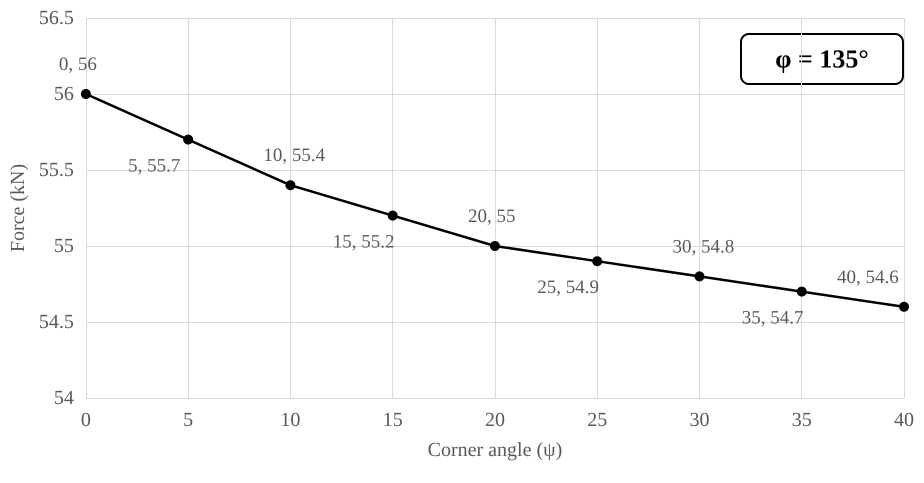 This screenshot has width=924, height=483. I want to click on data-label: 20, 55, so click(492, 216).